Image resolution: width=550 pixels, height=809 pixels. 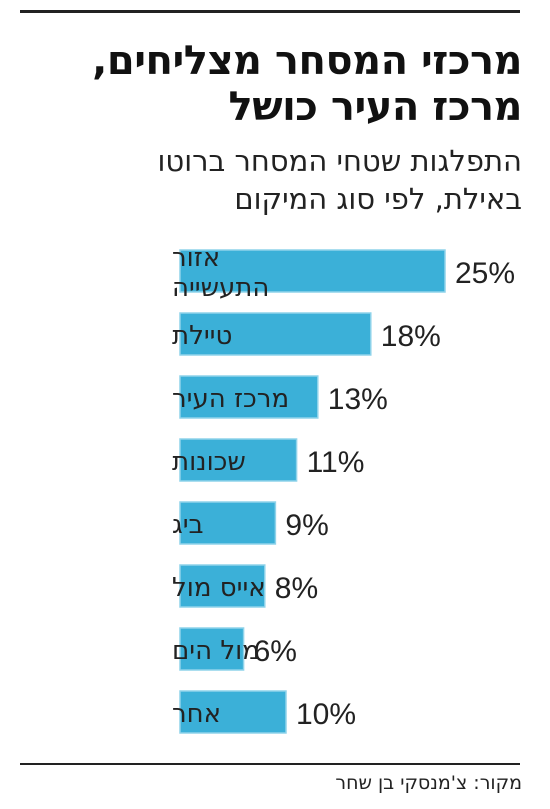 I want to click on category-label: מרכז העיר, so click(x=230, y=399).